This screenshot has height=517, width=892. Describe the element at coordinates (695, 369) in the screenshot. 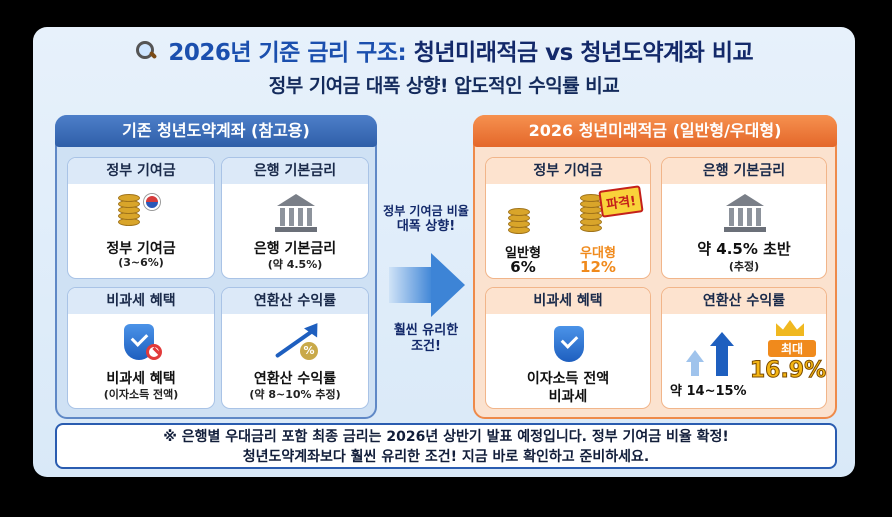

I see `arrow-up-small-stem` at that location.